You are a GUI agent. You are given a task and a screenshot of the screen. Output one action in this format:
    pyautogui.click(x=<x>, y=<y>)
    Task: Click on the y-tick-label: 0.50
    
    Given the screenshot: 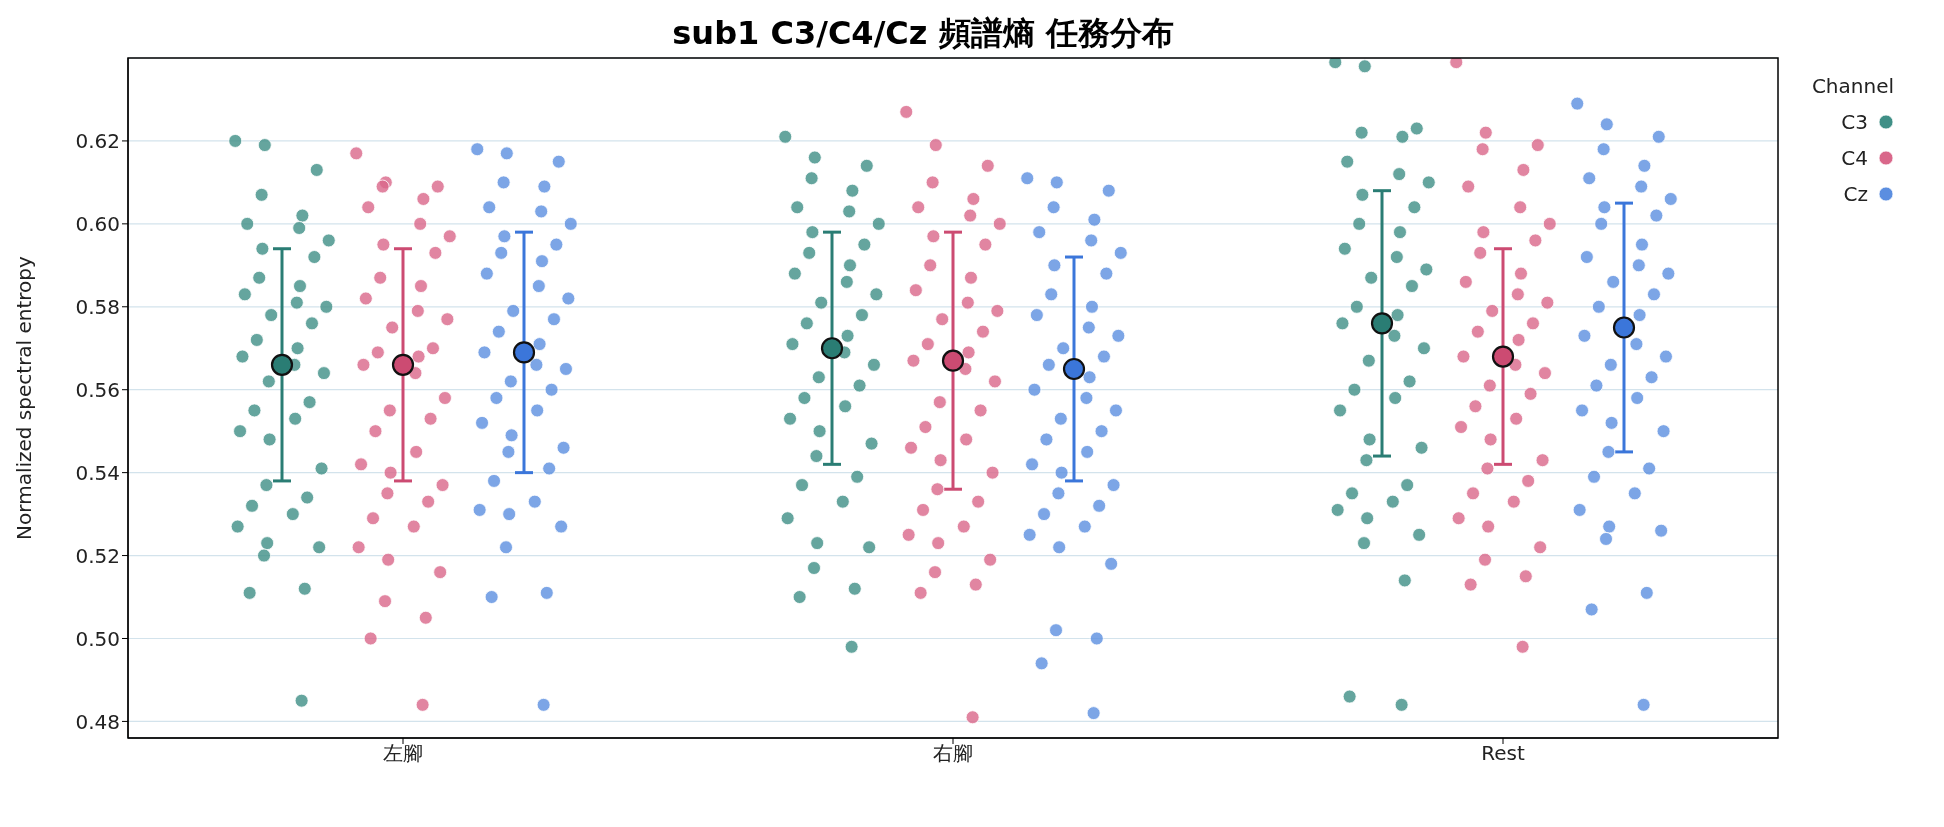 What is the action you would take?
    pyautogui.click(x=97, y=638)
    